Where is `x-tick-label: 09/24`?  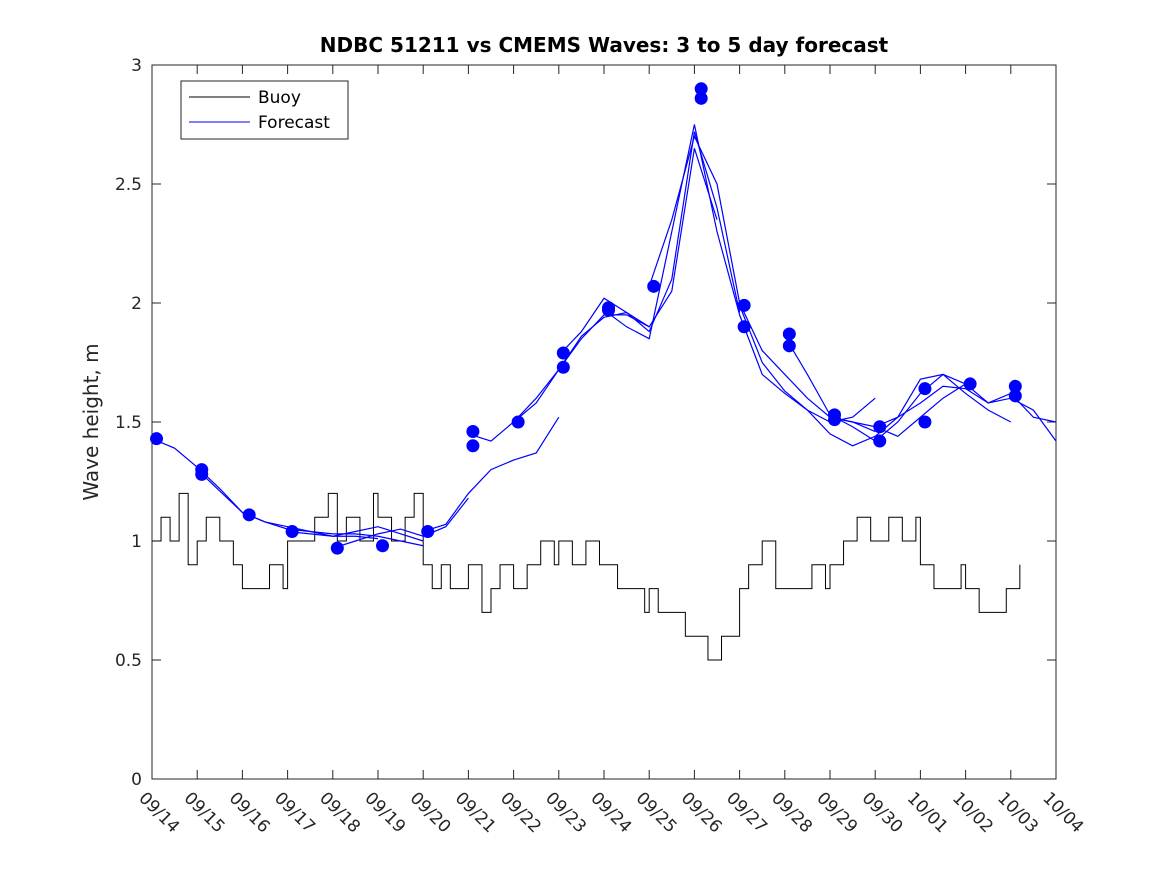 x-tick-label: 09/24 is located at coordinates (610, 812).